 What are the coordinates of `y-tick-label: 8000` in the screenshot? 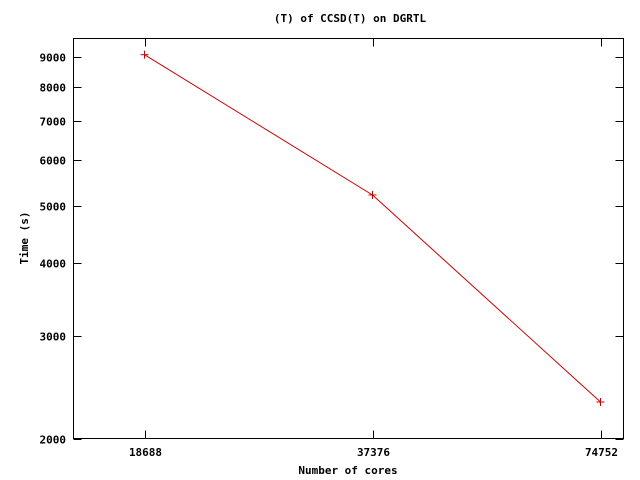 It's located at (53, 88).